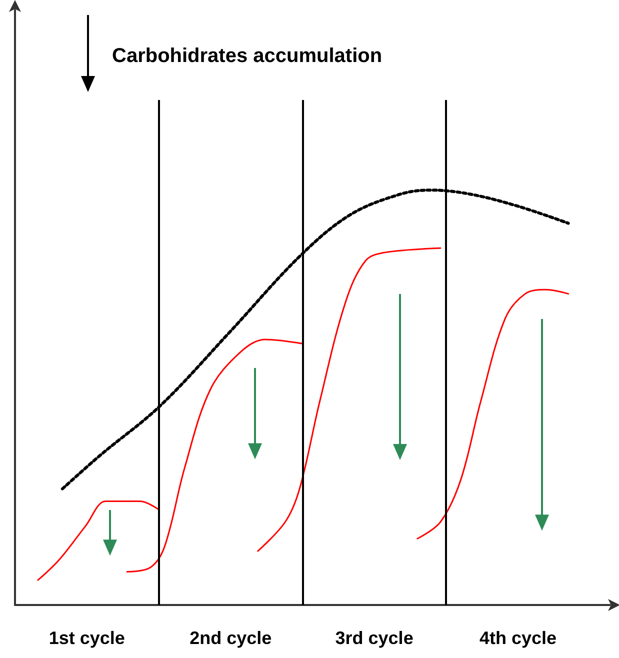  What do you see at coordinates (374, 638) in the screenshot?
I see `x-tick-label: 3rd cycle` at bounding box center [374, 638].